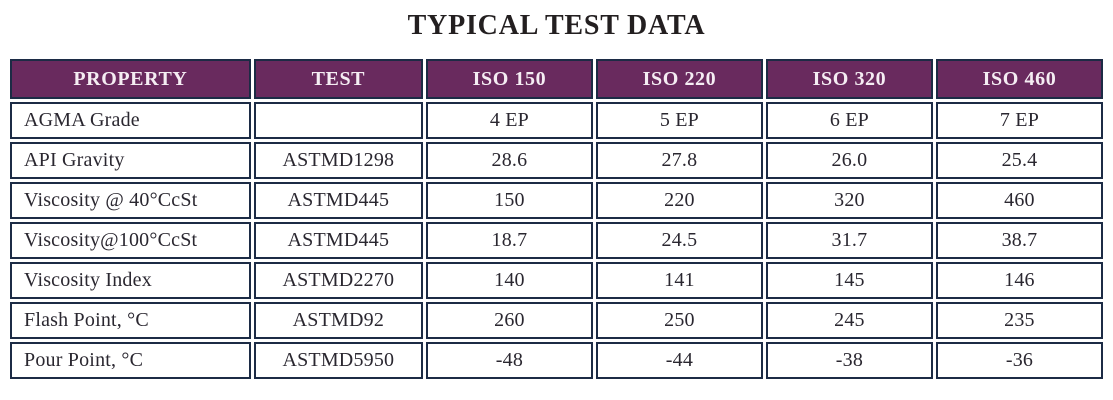 This screenshot has width=1113, height=400. I want to click on column-header-test: TEST, so click(338, 79).